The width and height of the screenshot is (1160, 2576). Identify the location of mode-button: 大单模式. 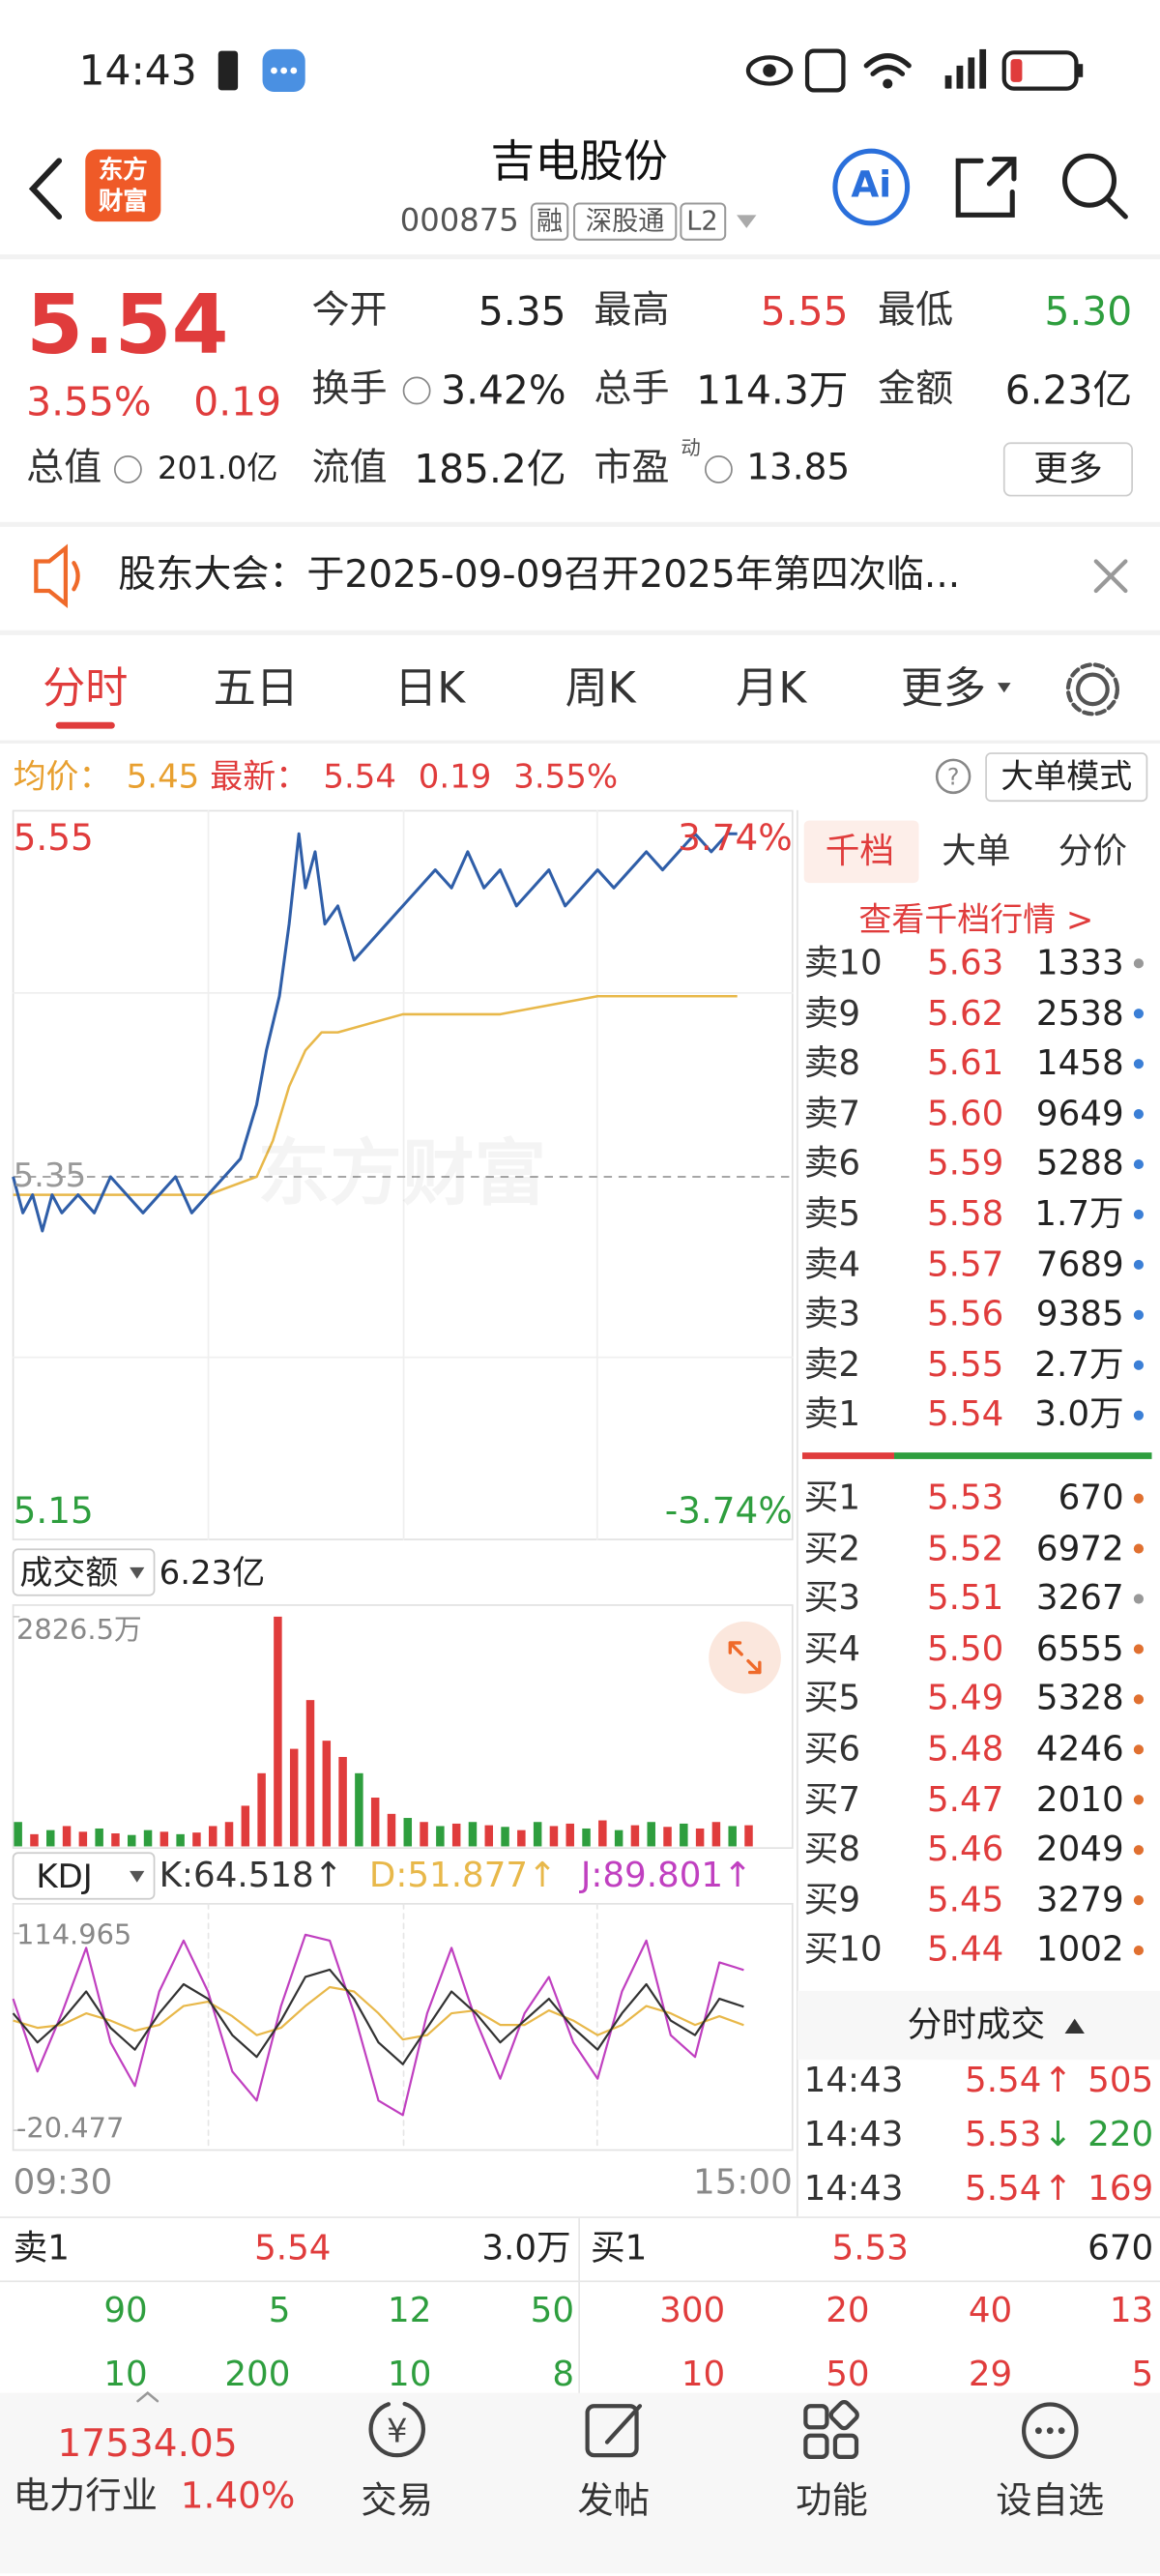
(1066, 776).